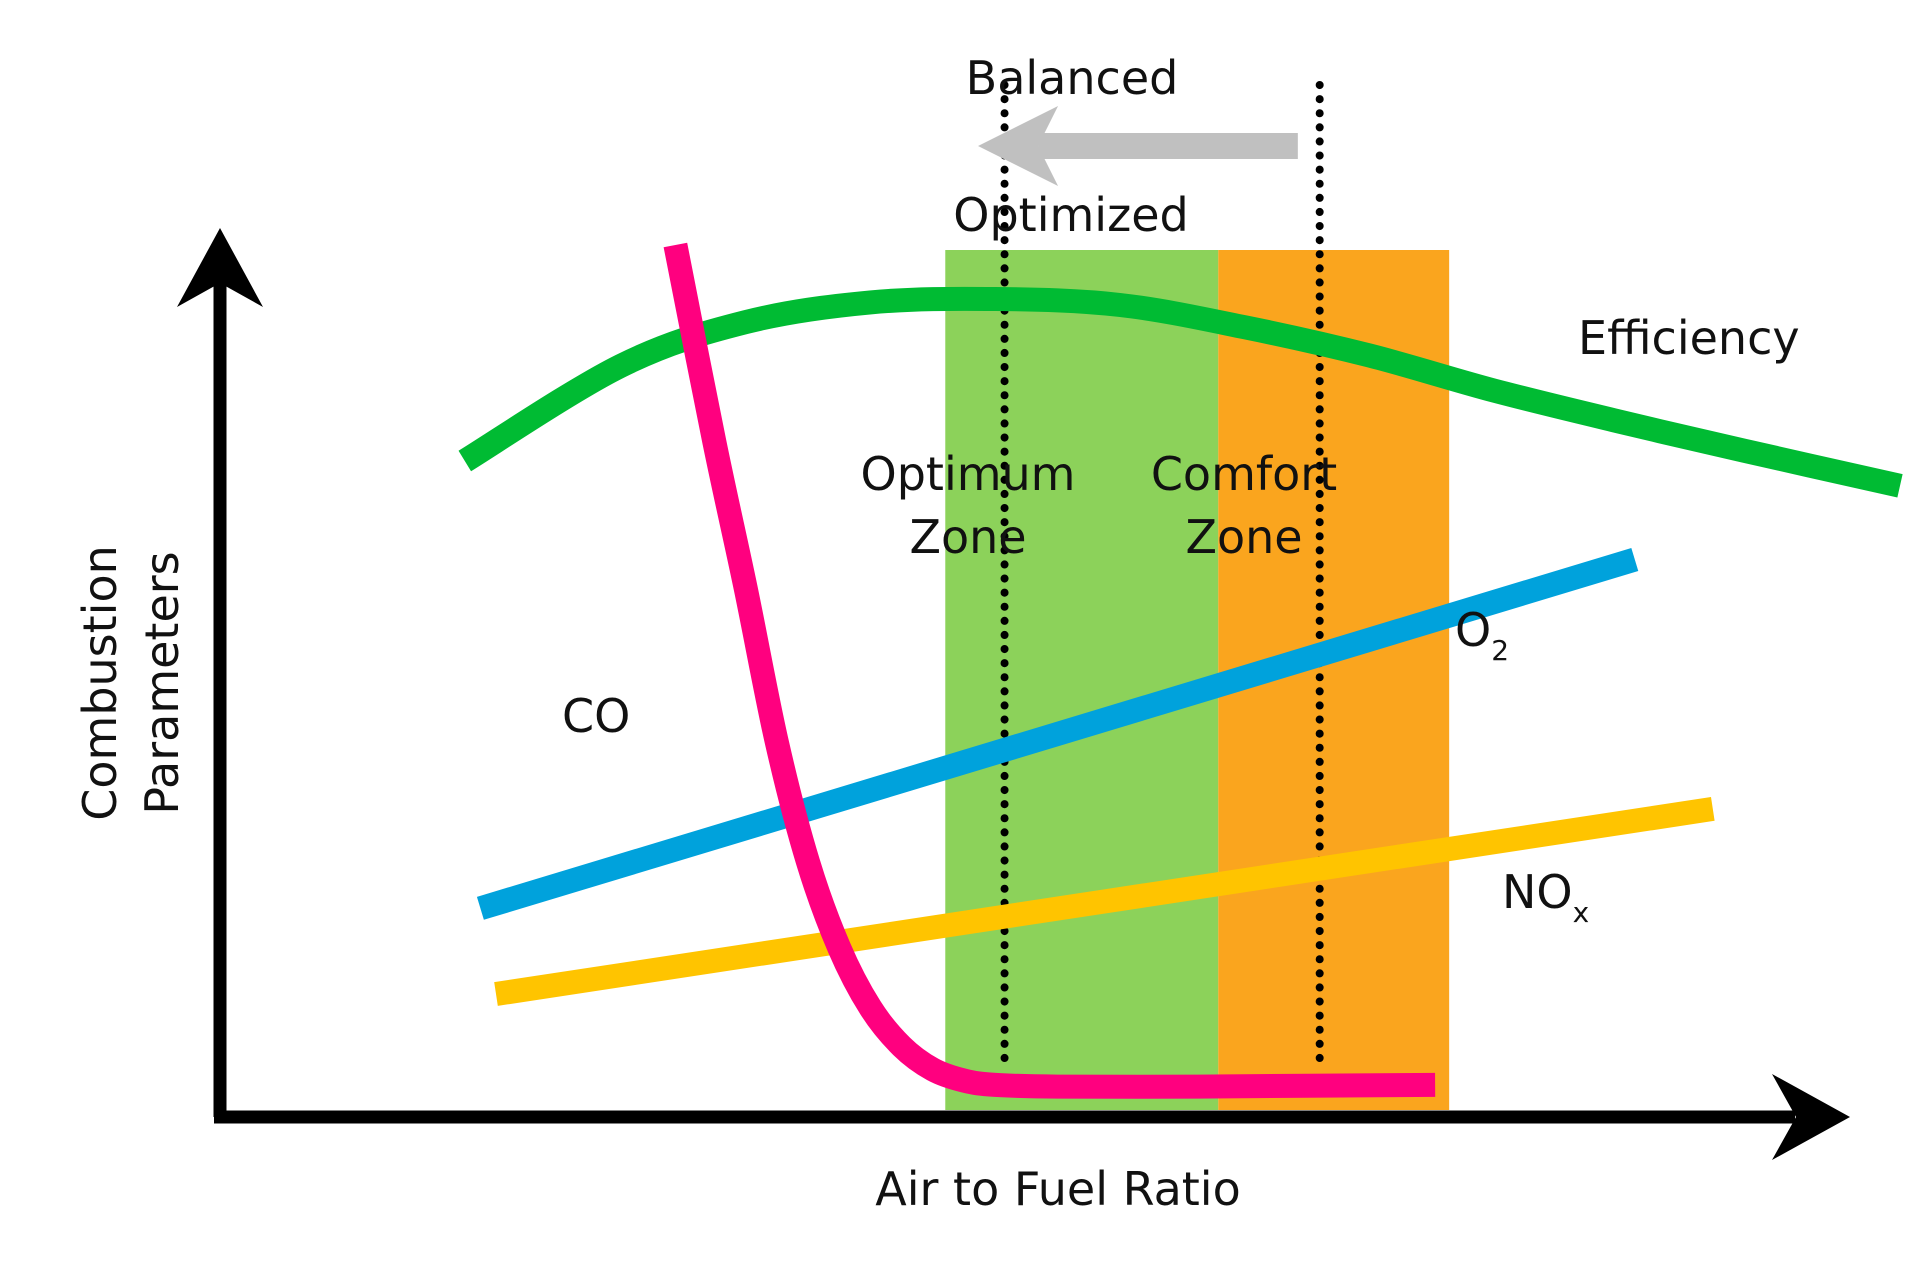 The image size is (1920, 1264). What do you see at coordinates (1138, 146) in the screenshot?
I see `shift-arrow-layer` at bounding box center [1138, 146].